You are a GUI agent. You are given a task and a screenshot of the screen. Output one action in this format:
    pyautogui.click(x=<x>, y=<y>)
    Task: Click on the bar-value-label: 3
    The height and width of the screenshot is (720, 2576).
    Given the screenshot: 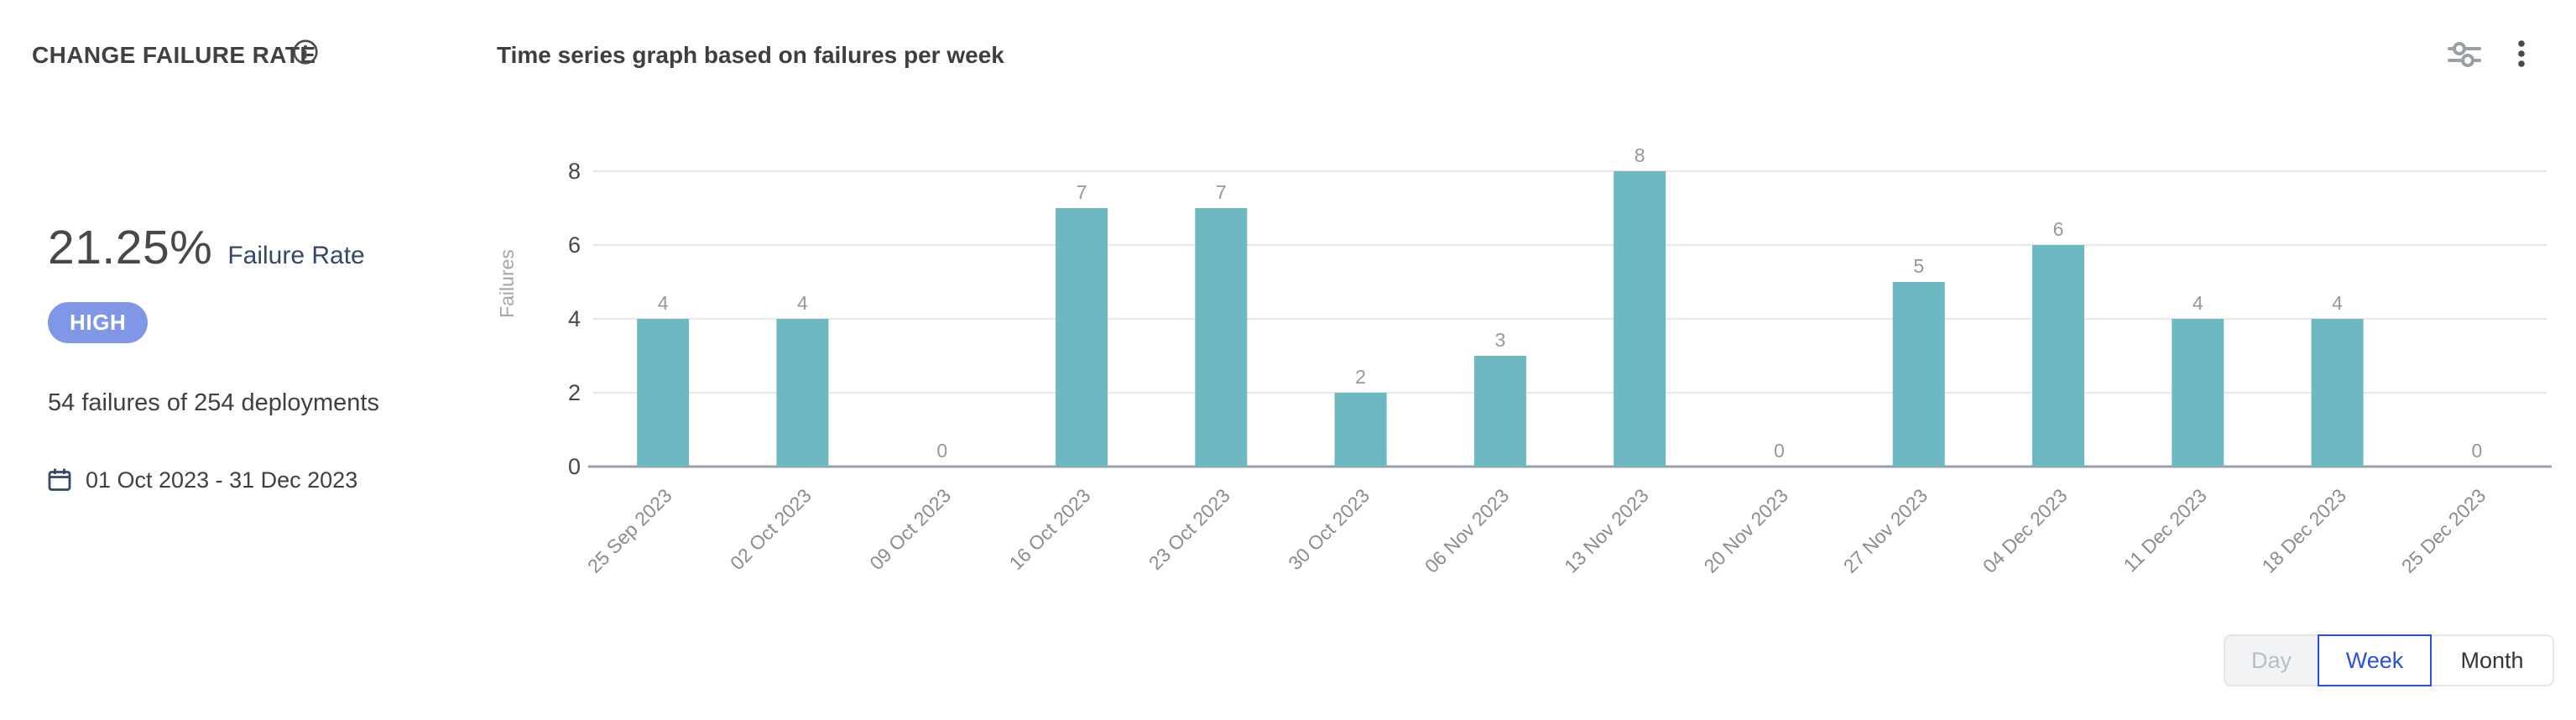 What is the action you would take?
    pyautogui.click(x=1499, y=340)
    